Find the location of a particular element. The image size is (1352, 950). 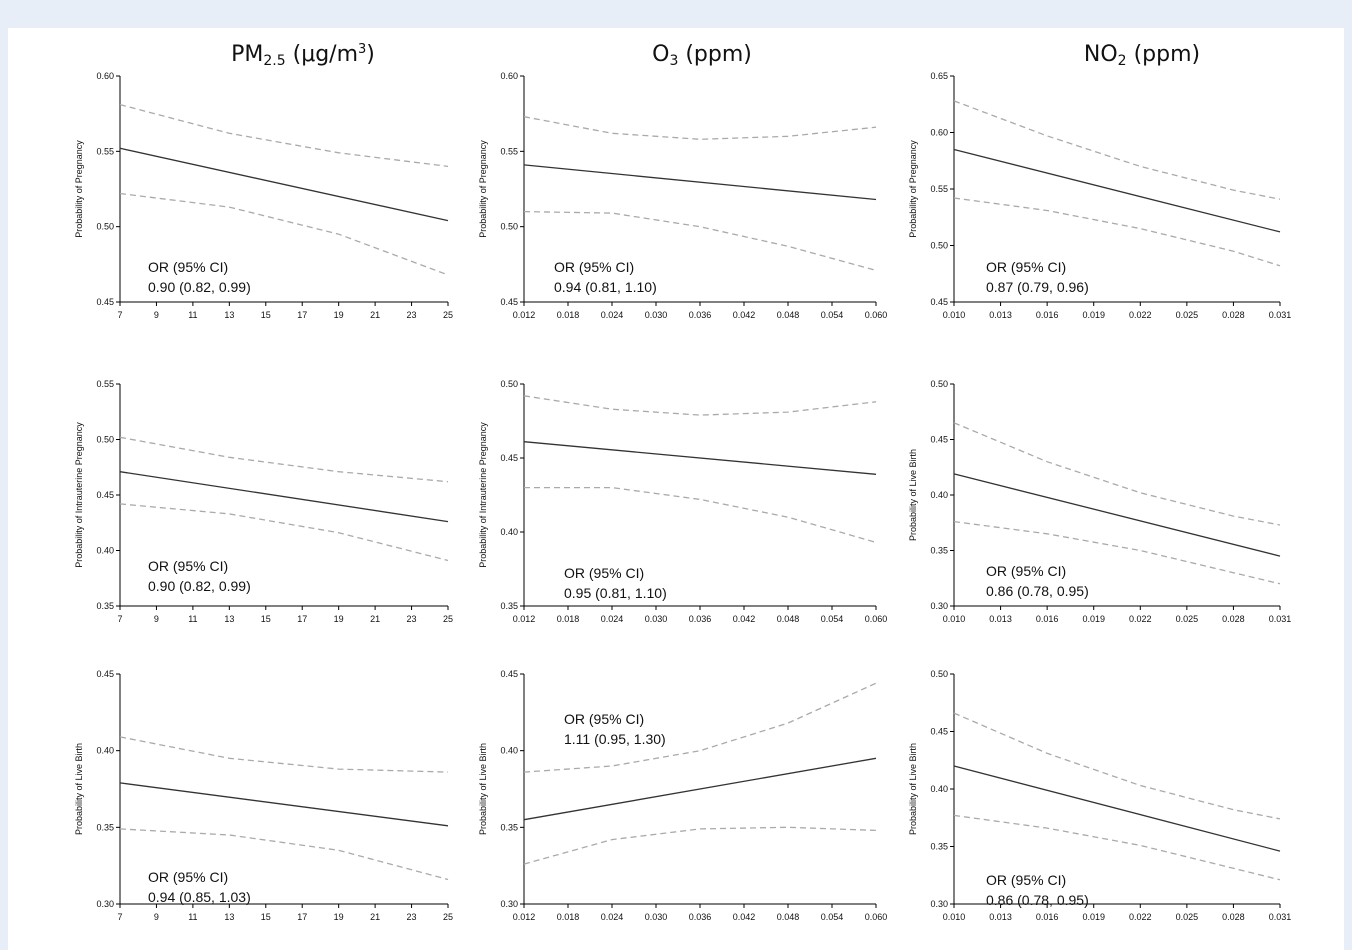

or-value: 0.90 (0.82, 0.99) is located at coordinates (199, 586).